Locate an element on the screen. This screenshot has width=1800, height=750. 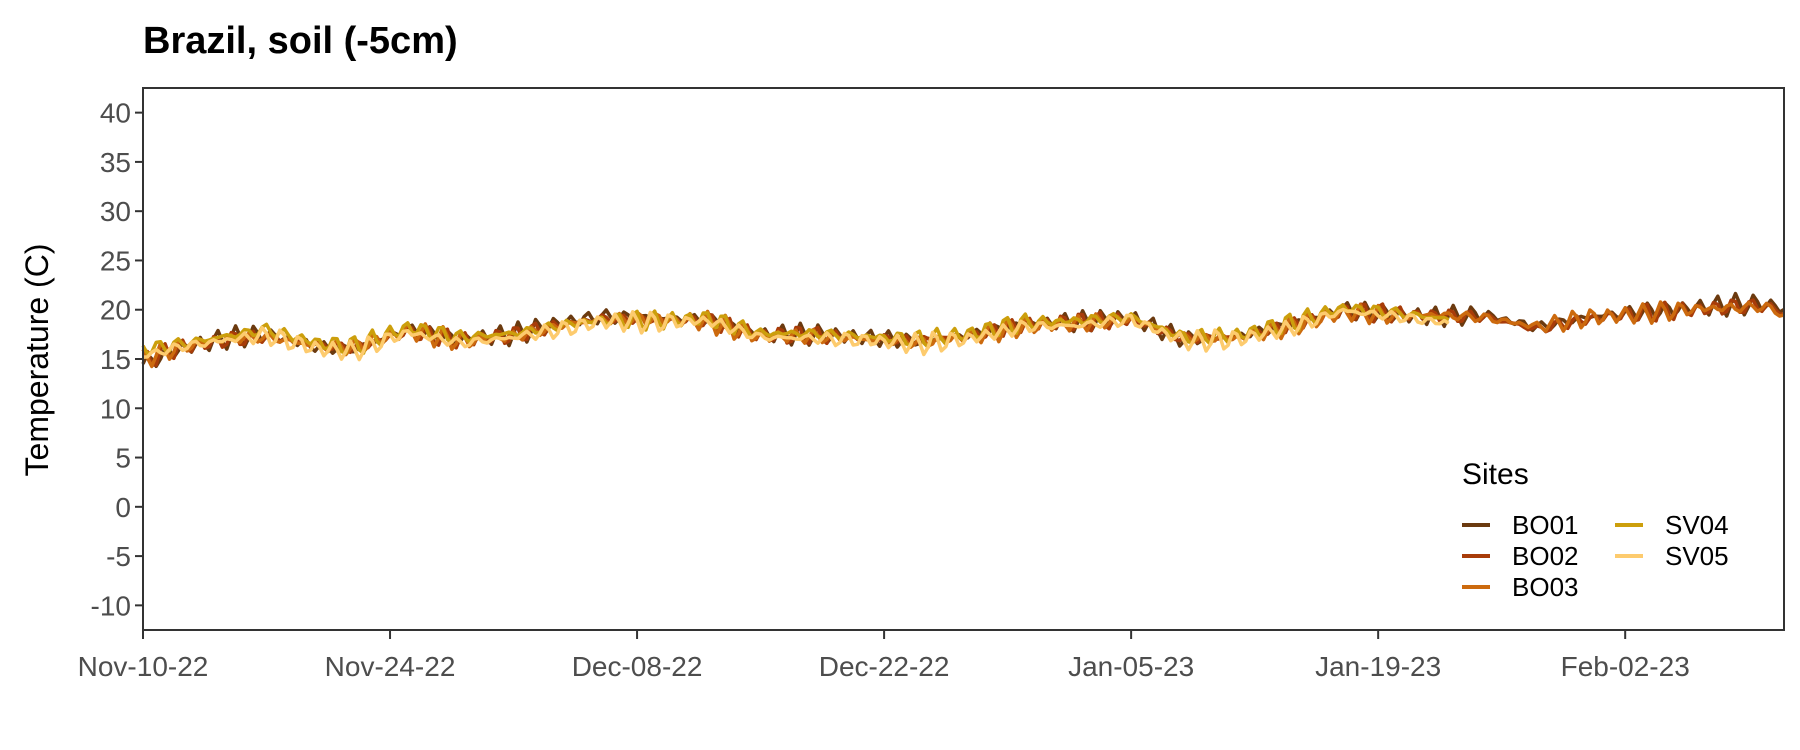
chart-title: Brazil, soil (-5cm) is located at coordinates (300, 41).